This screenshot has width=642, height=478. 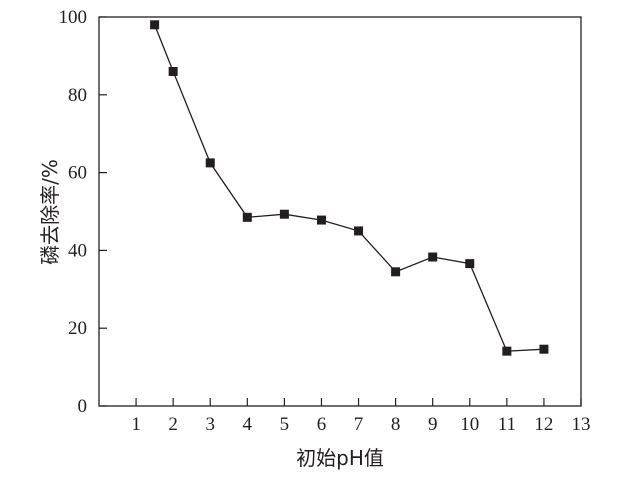 What do you see at coordinates (77, 95) in the screenshot?
I see `y-tick-label-80: 80` at bounding box center [77, 95].